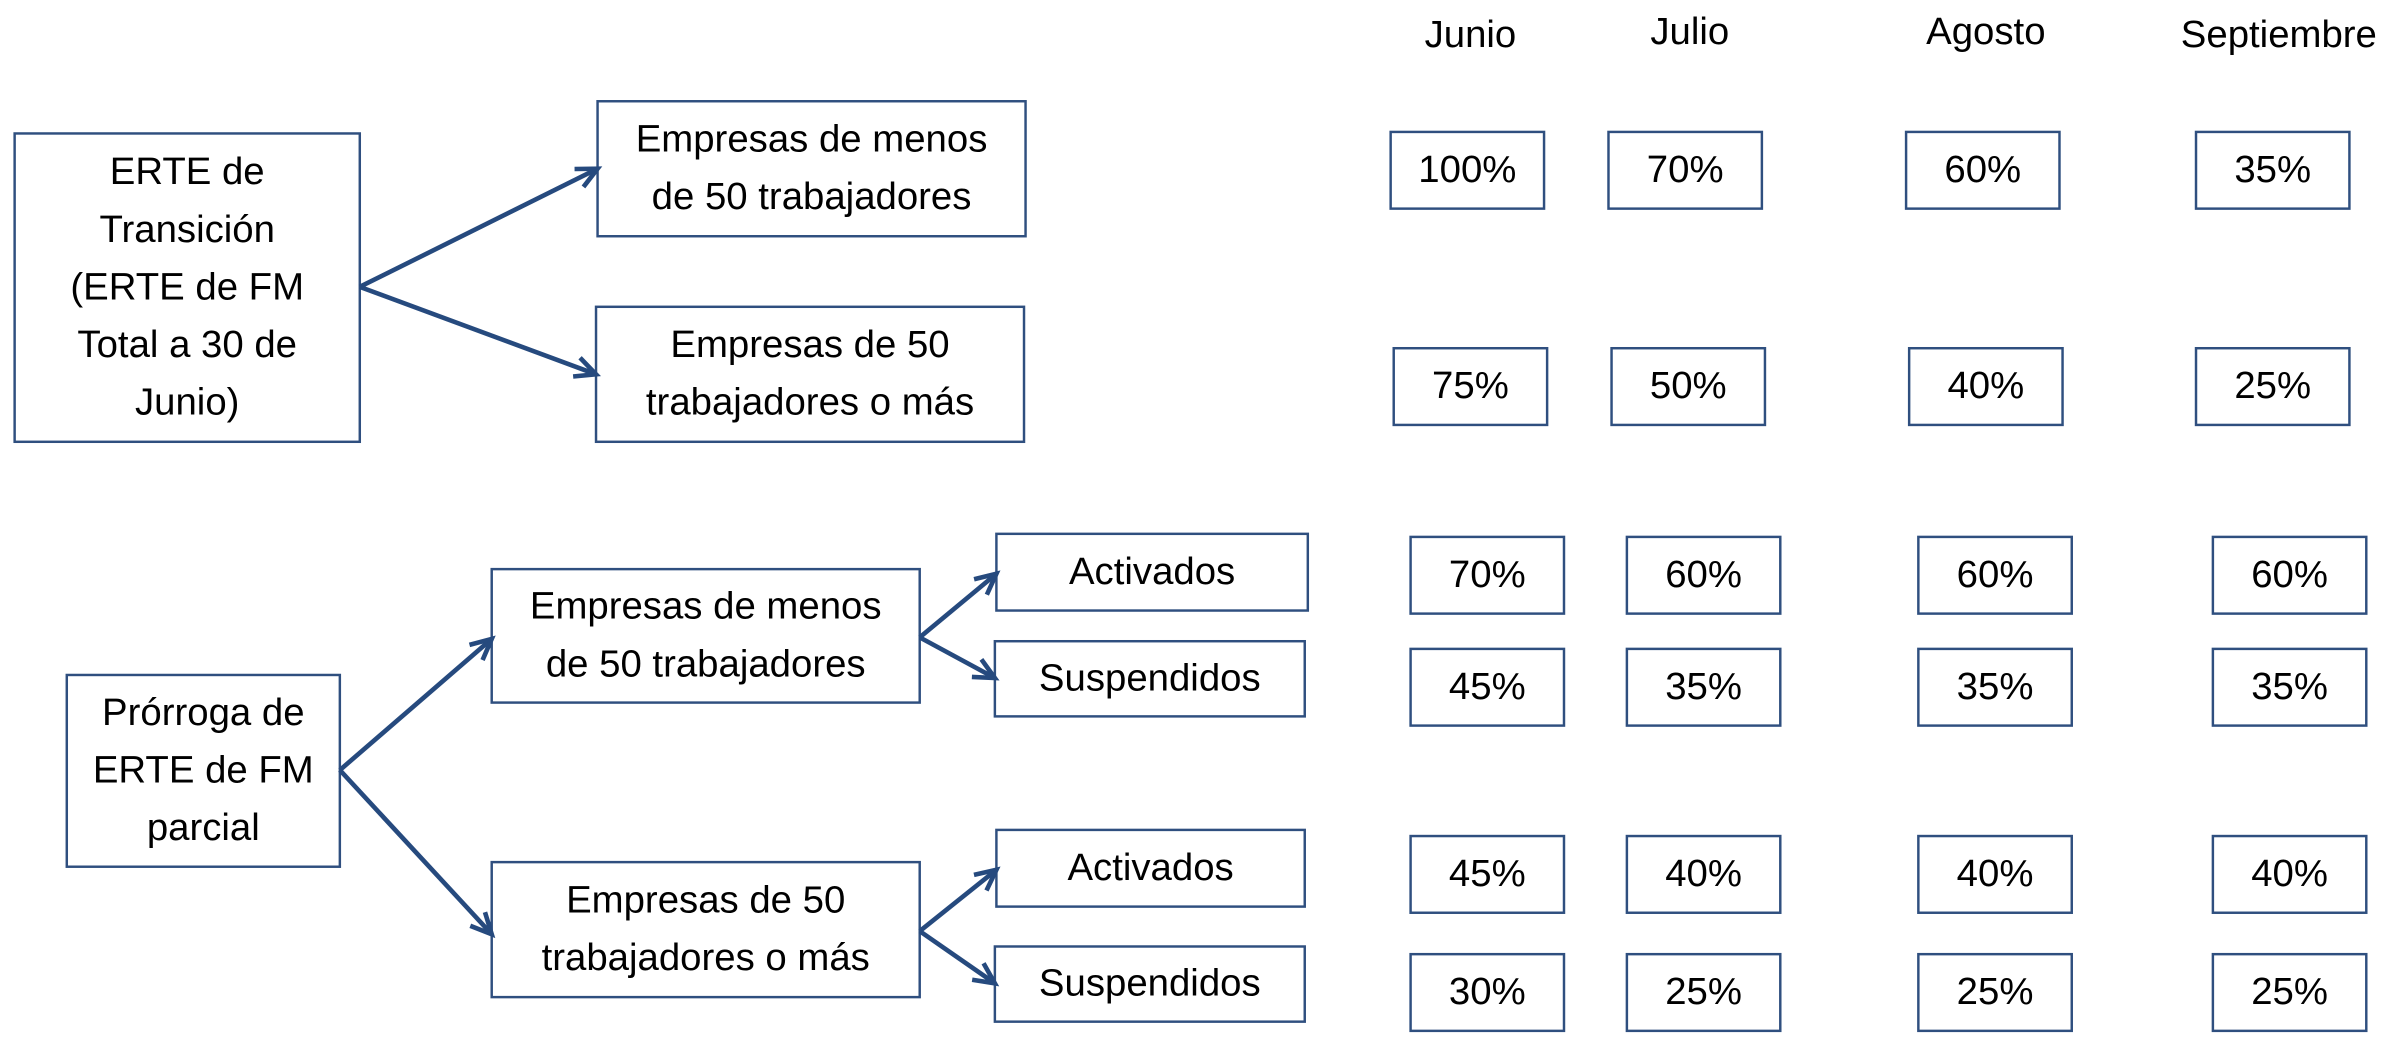 The image size is (2407, 1037). I want to click on group-label: Total a 30 de, so click(187, 344).